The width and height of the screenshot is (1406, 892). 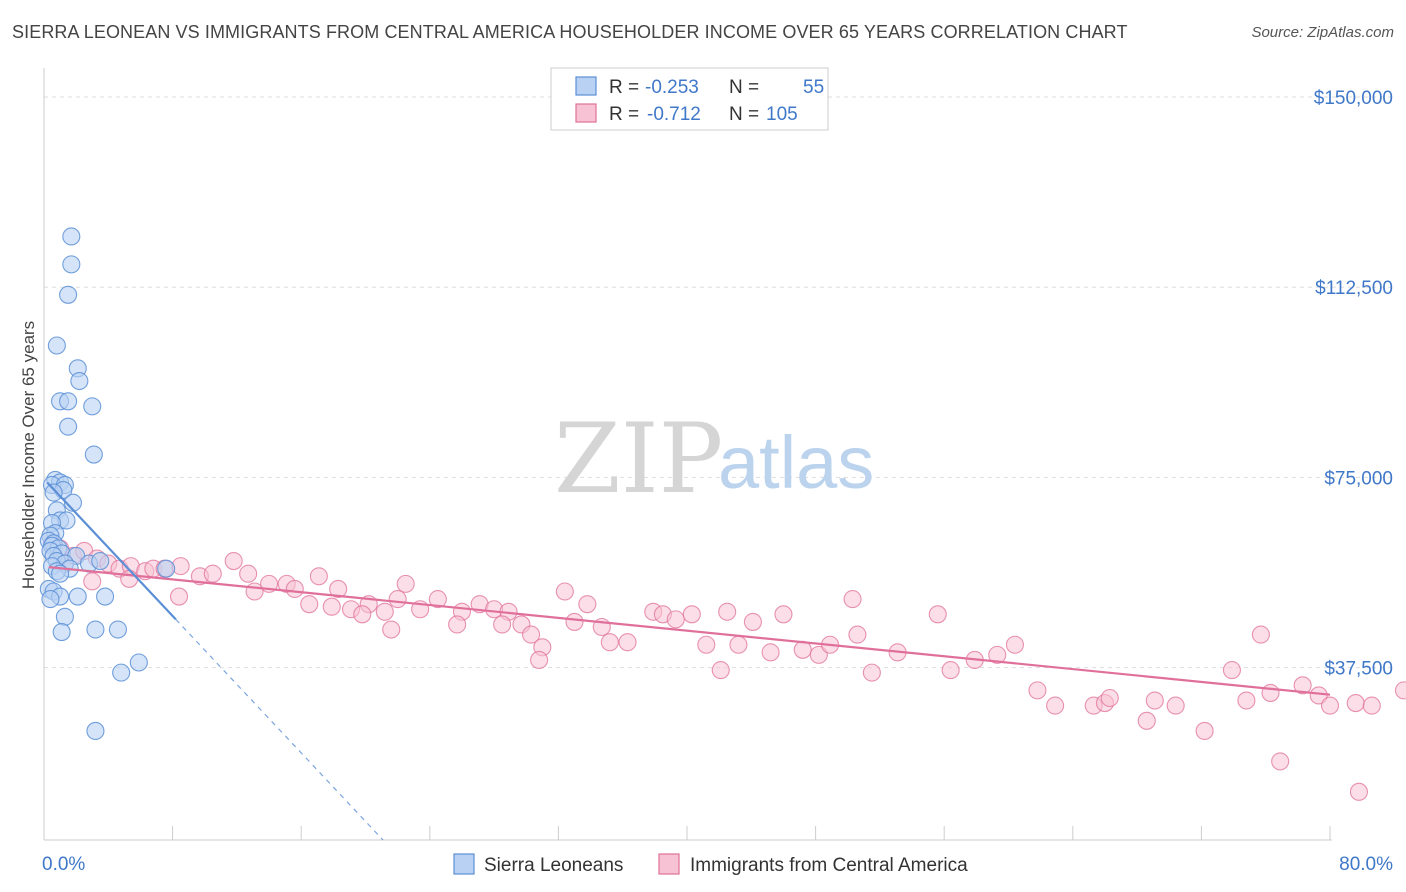 I want to click on legend-box, so click(x=689, y=99).